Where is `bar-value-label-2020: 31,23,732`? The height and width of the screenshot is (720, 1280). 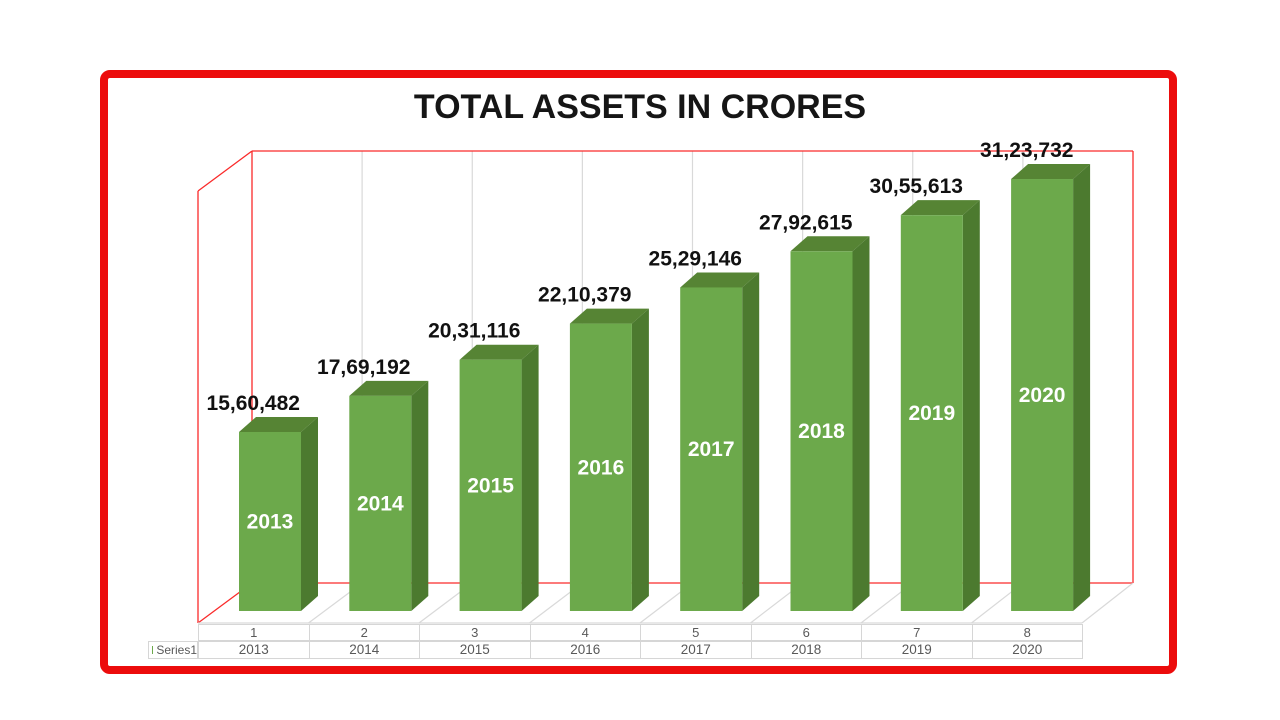 bar-value-label-2020: 31,23,732 is located at coordinates (1026, 150).